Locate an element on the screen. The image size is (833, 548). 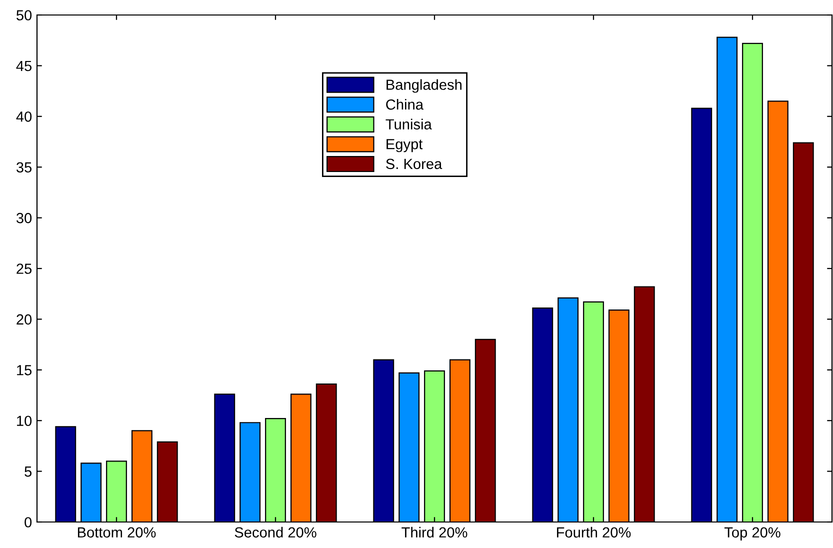
y-tick-label: 45 is located at coordinates (24, 66).